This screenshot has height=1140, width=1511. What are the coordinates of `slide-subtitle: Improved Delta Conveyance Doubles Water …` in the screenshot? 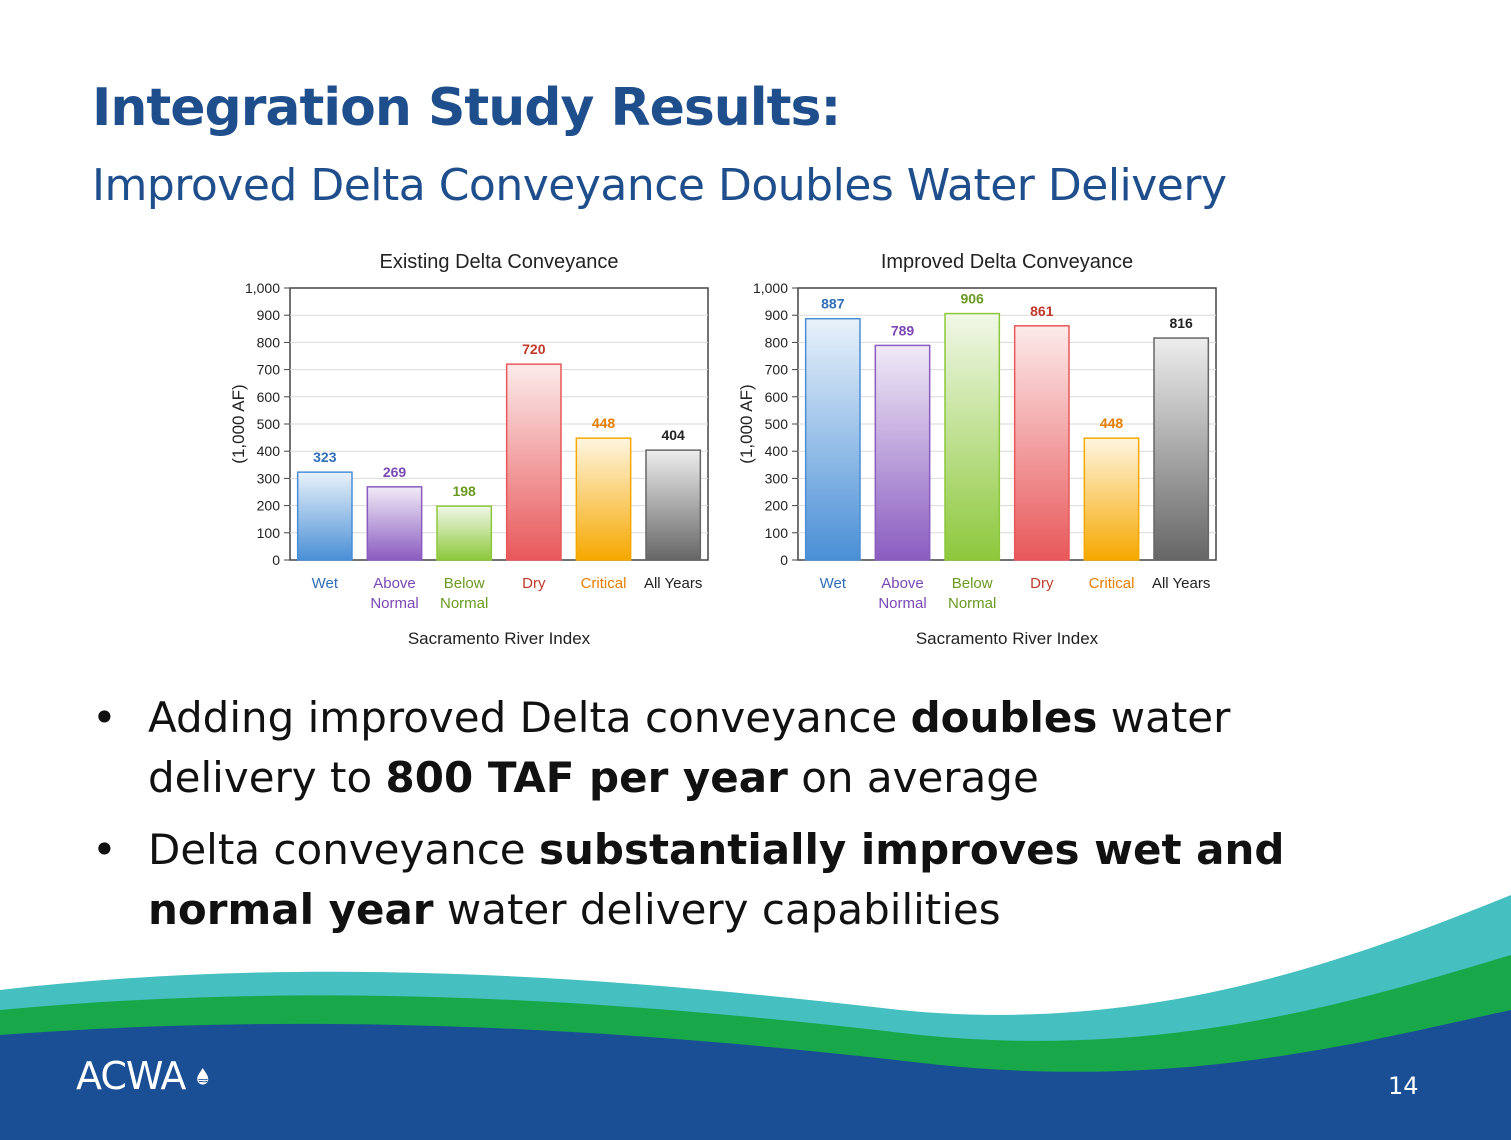 It's located at (659, 185).